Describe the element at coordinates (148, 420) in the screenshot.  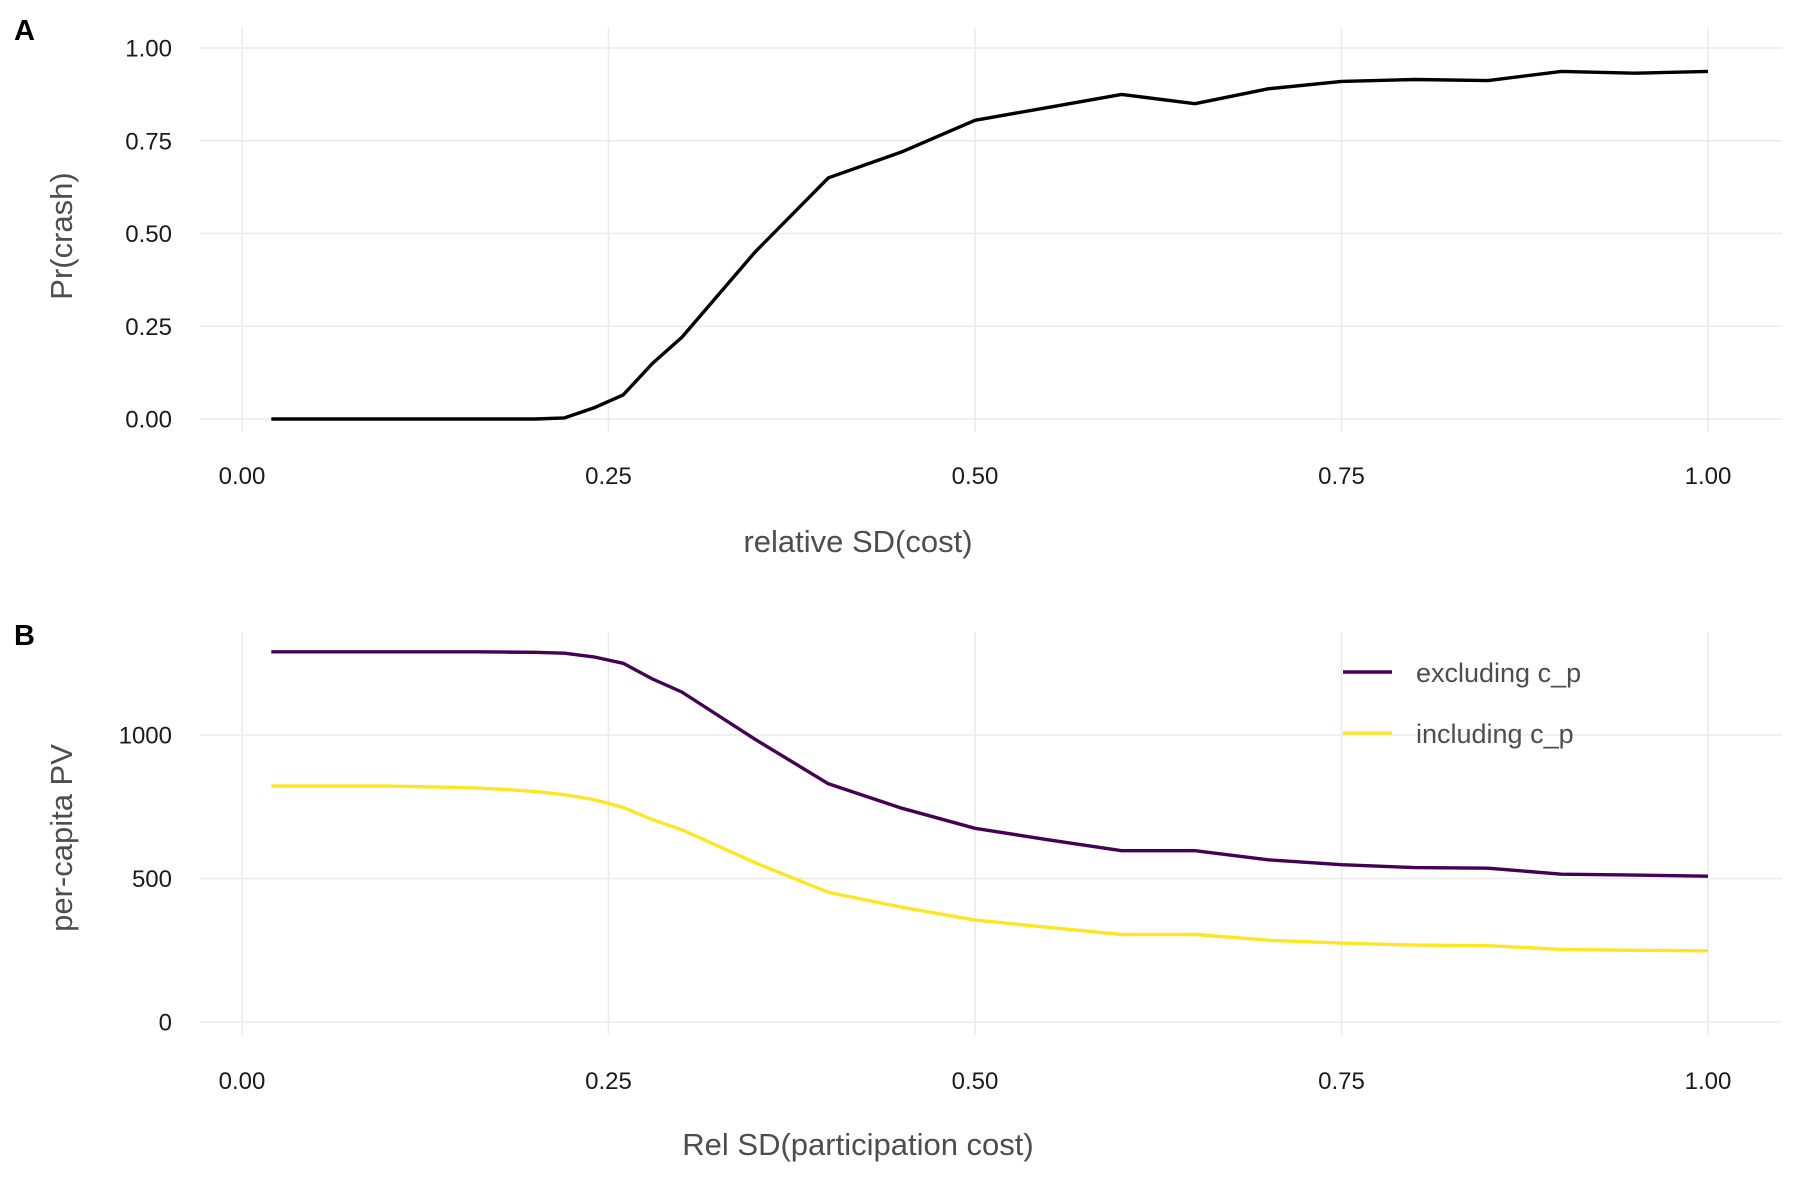
I see `panel-a-y-tick-label: 0.00` at that location.